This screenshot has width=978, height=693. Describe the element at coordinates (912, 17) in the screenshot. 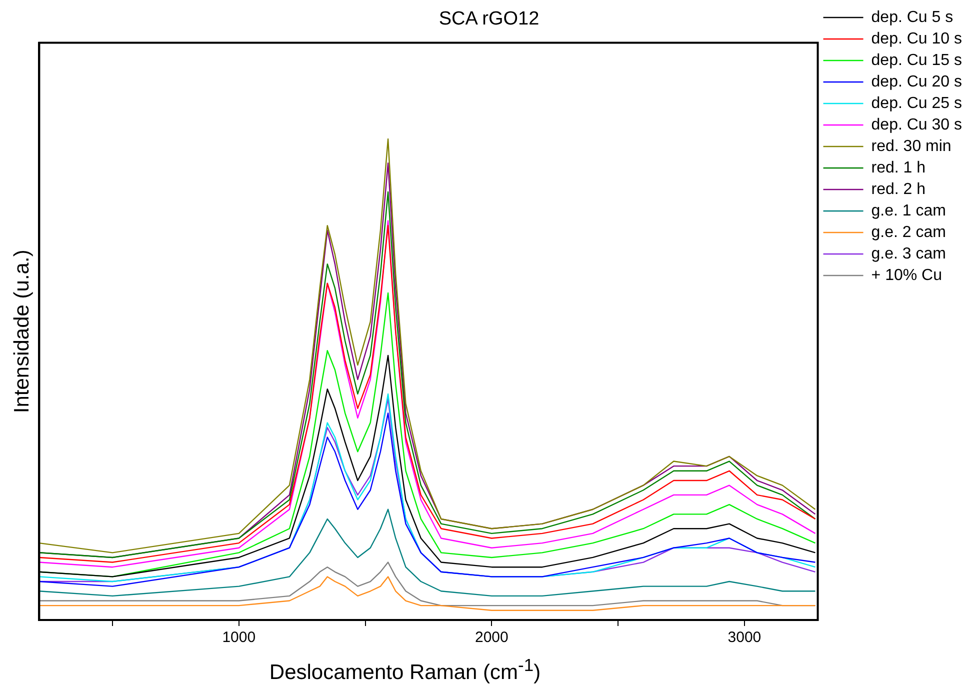

I see `legend-label: dep. Cu 5 s` at that location.